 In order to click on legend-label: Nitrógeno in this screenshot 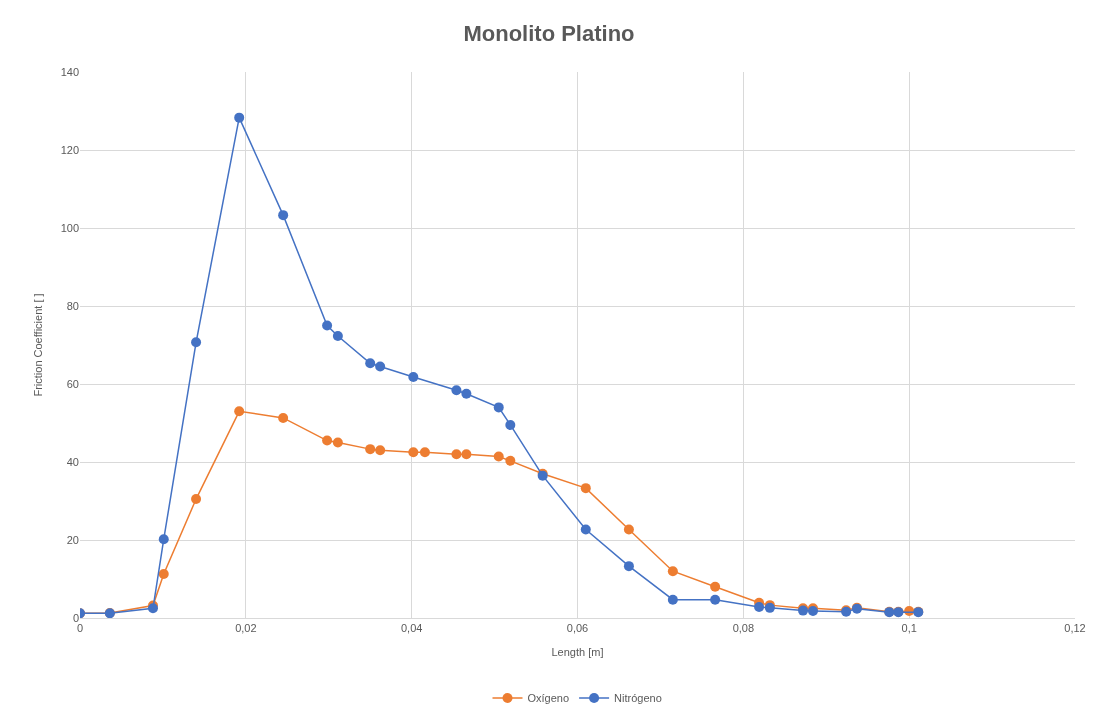, I will do `click(638, 698)`.